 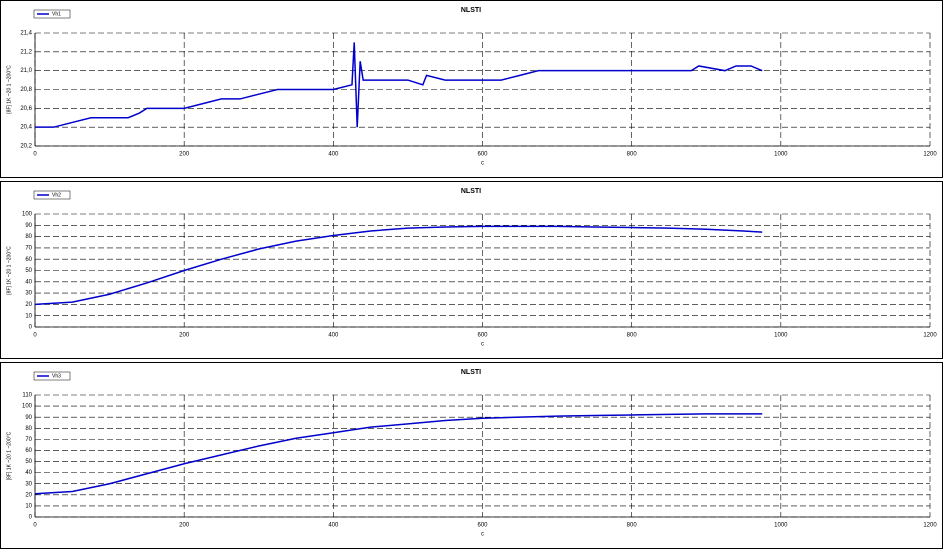 I want to click on y-tick-label: 21,2, so click(x=26, y=52).